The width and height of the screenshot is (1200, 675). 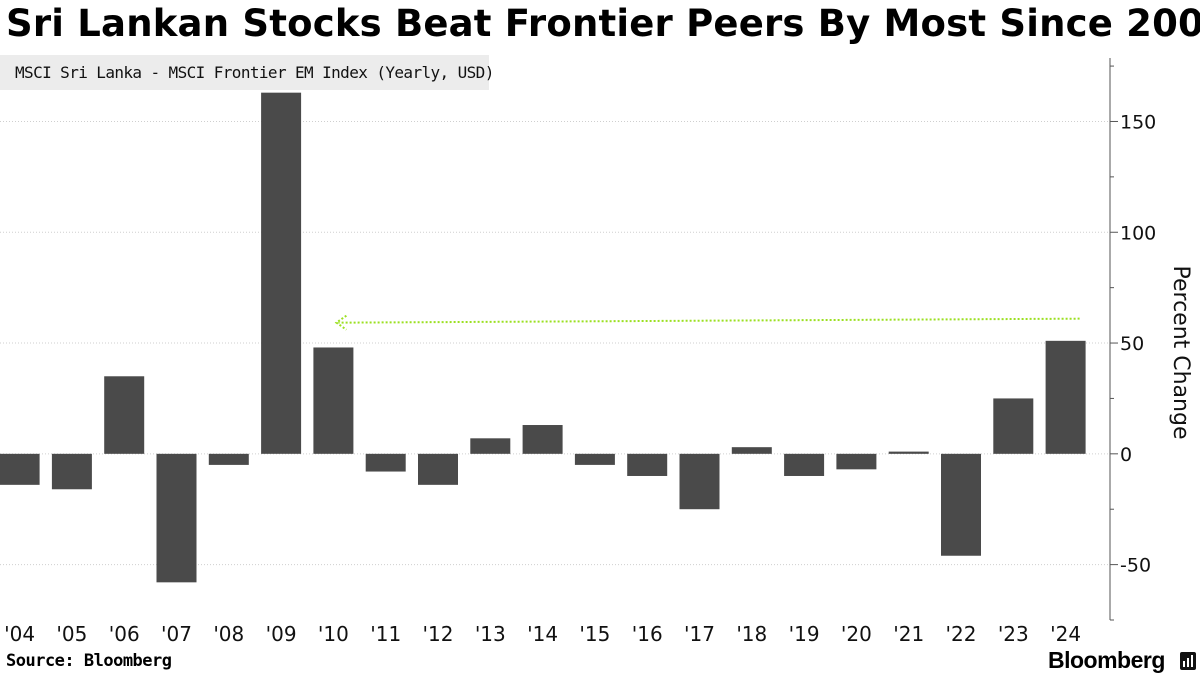 I want to click on x-tick-label: '09, so click(x=281, y=634).